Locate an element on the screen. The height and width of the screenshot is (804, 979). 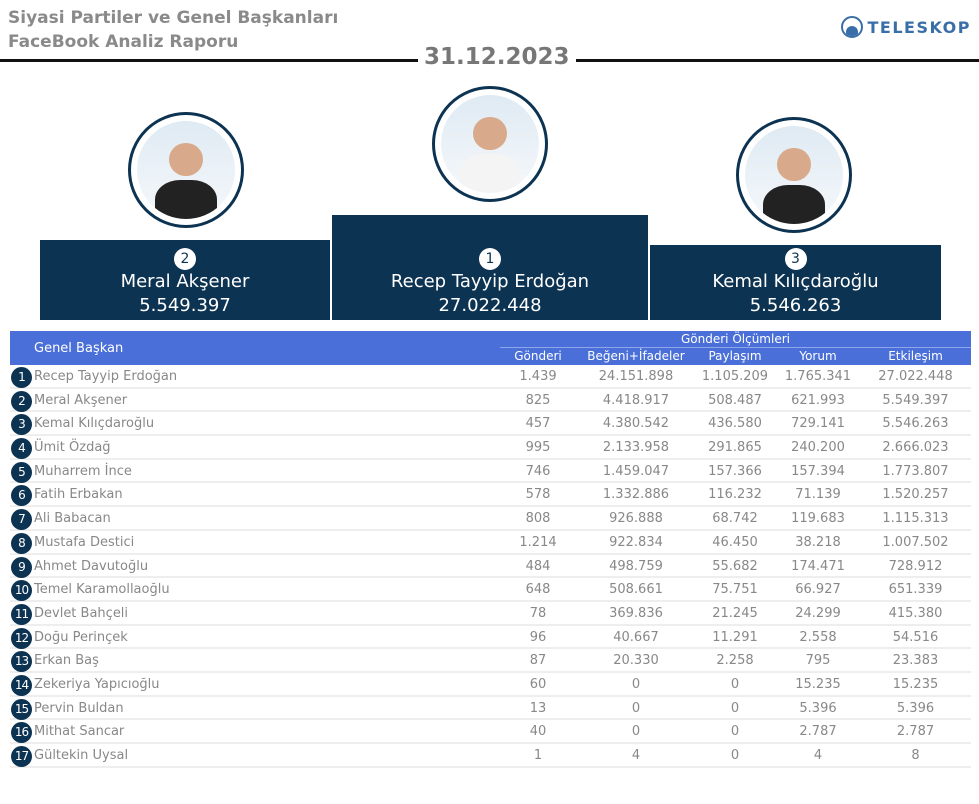
table-row: 13 Erkan Baş 87 20.330 2.258 795 23.383 is located at coordinates (490, 661).